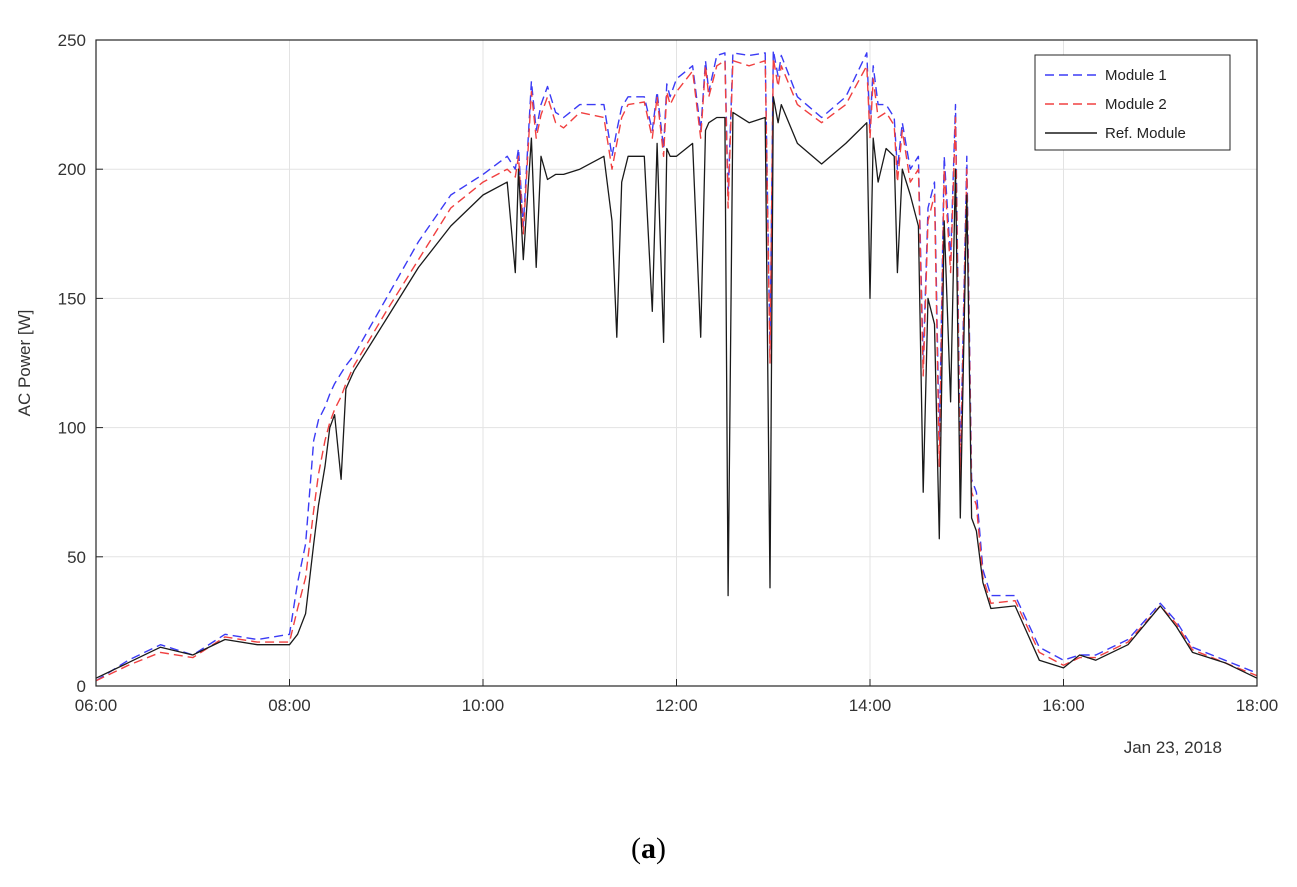 The height and width of the screenshot is (887, 1297). Describe the element at coordinates (1136, 104) in the screenshot. I see `legend-label: Module 2` at that location.